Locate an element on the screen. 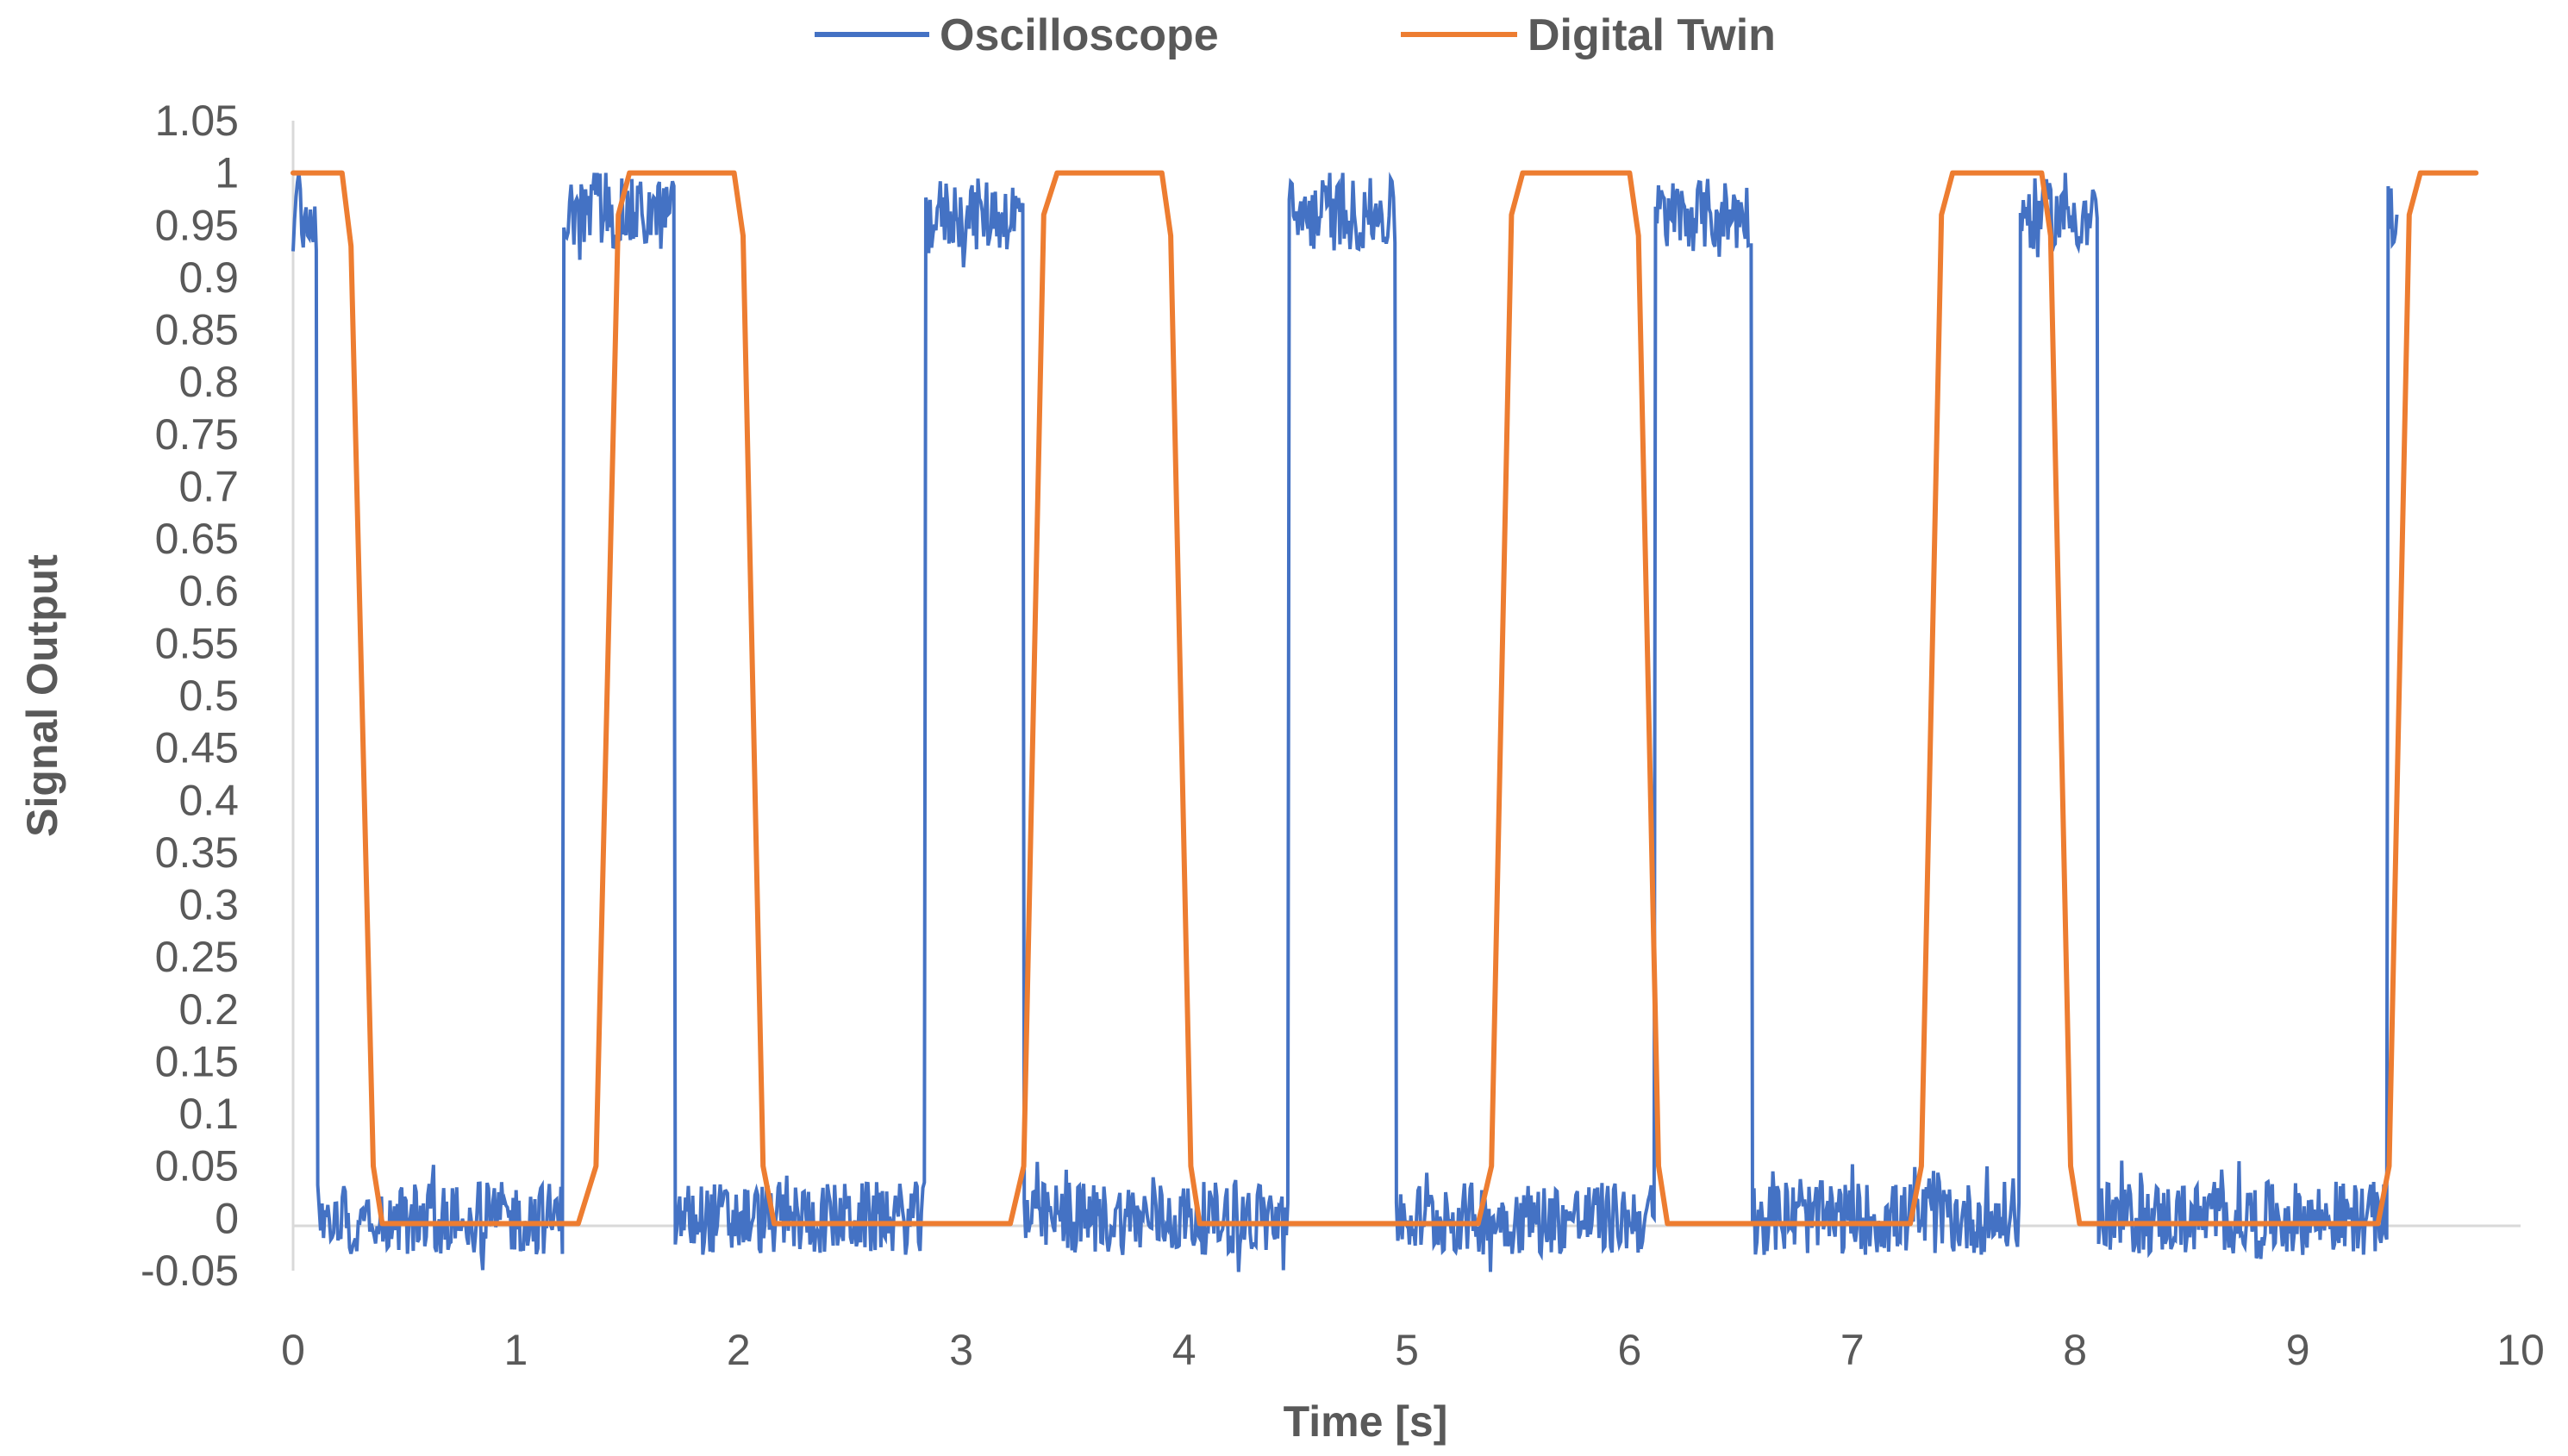 This screenshot has width=2568, height=1456. y-tick-label: 0.55 is located at coordinates (197, 643).